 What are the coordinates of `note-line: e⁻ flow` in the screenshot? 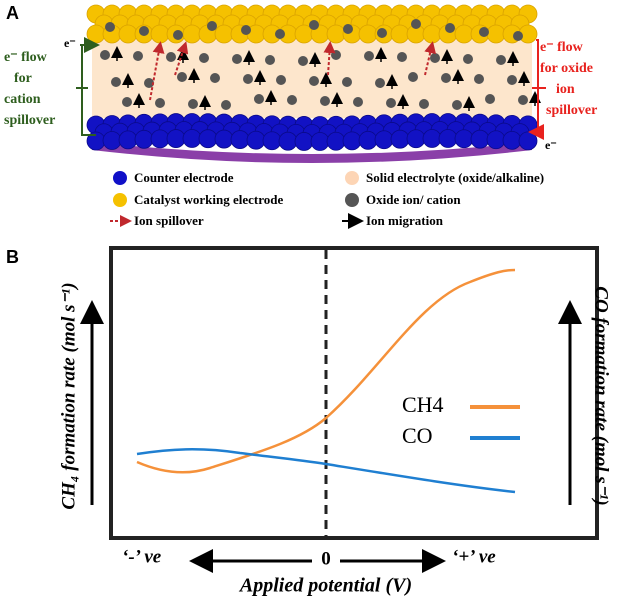 It's located at (26, 57).